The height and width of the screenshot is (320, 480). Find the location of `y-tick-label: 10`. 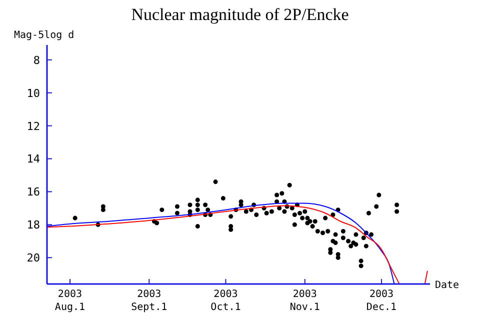

y-tick-label: 10 is located at coordinates (33, 93).